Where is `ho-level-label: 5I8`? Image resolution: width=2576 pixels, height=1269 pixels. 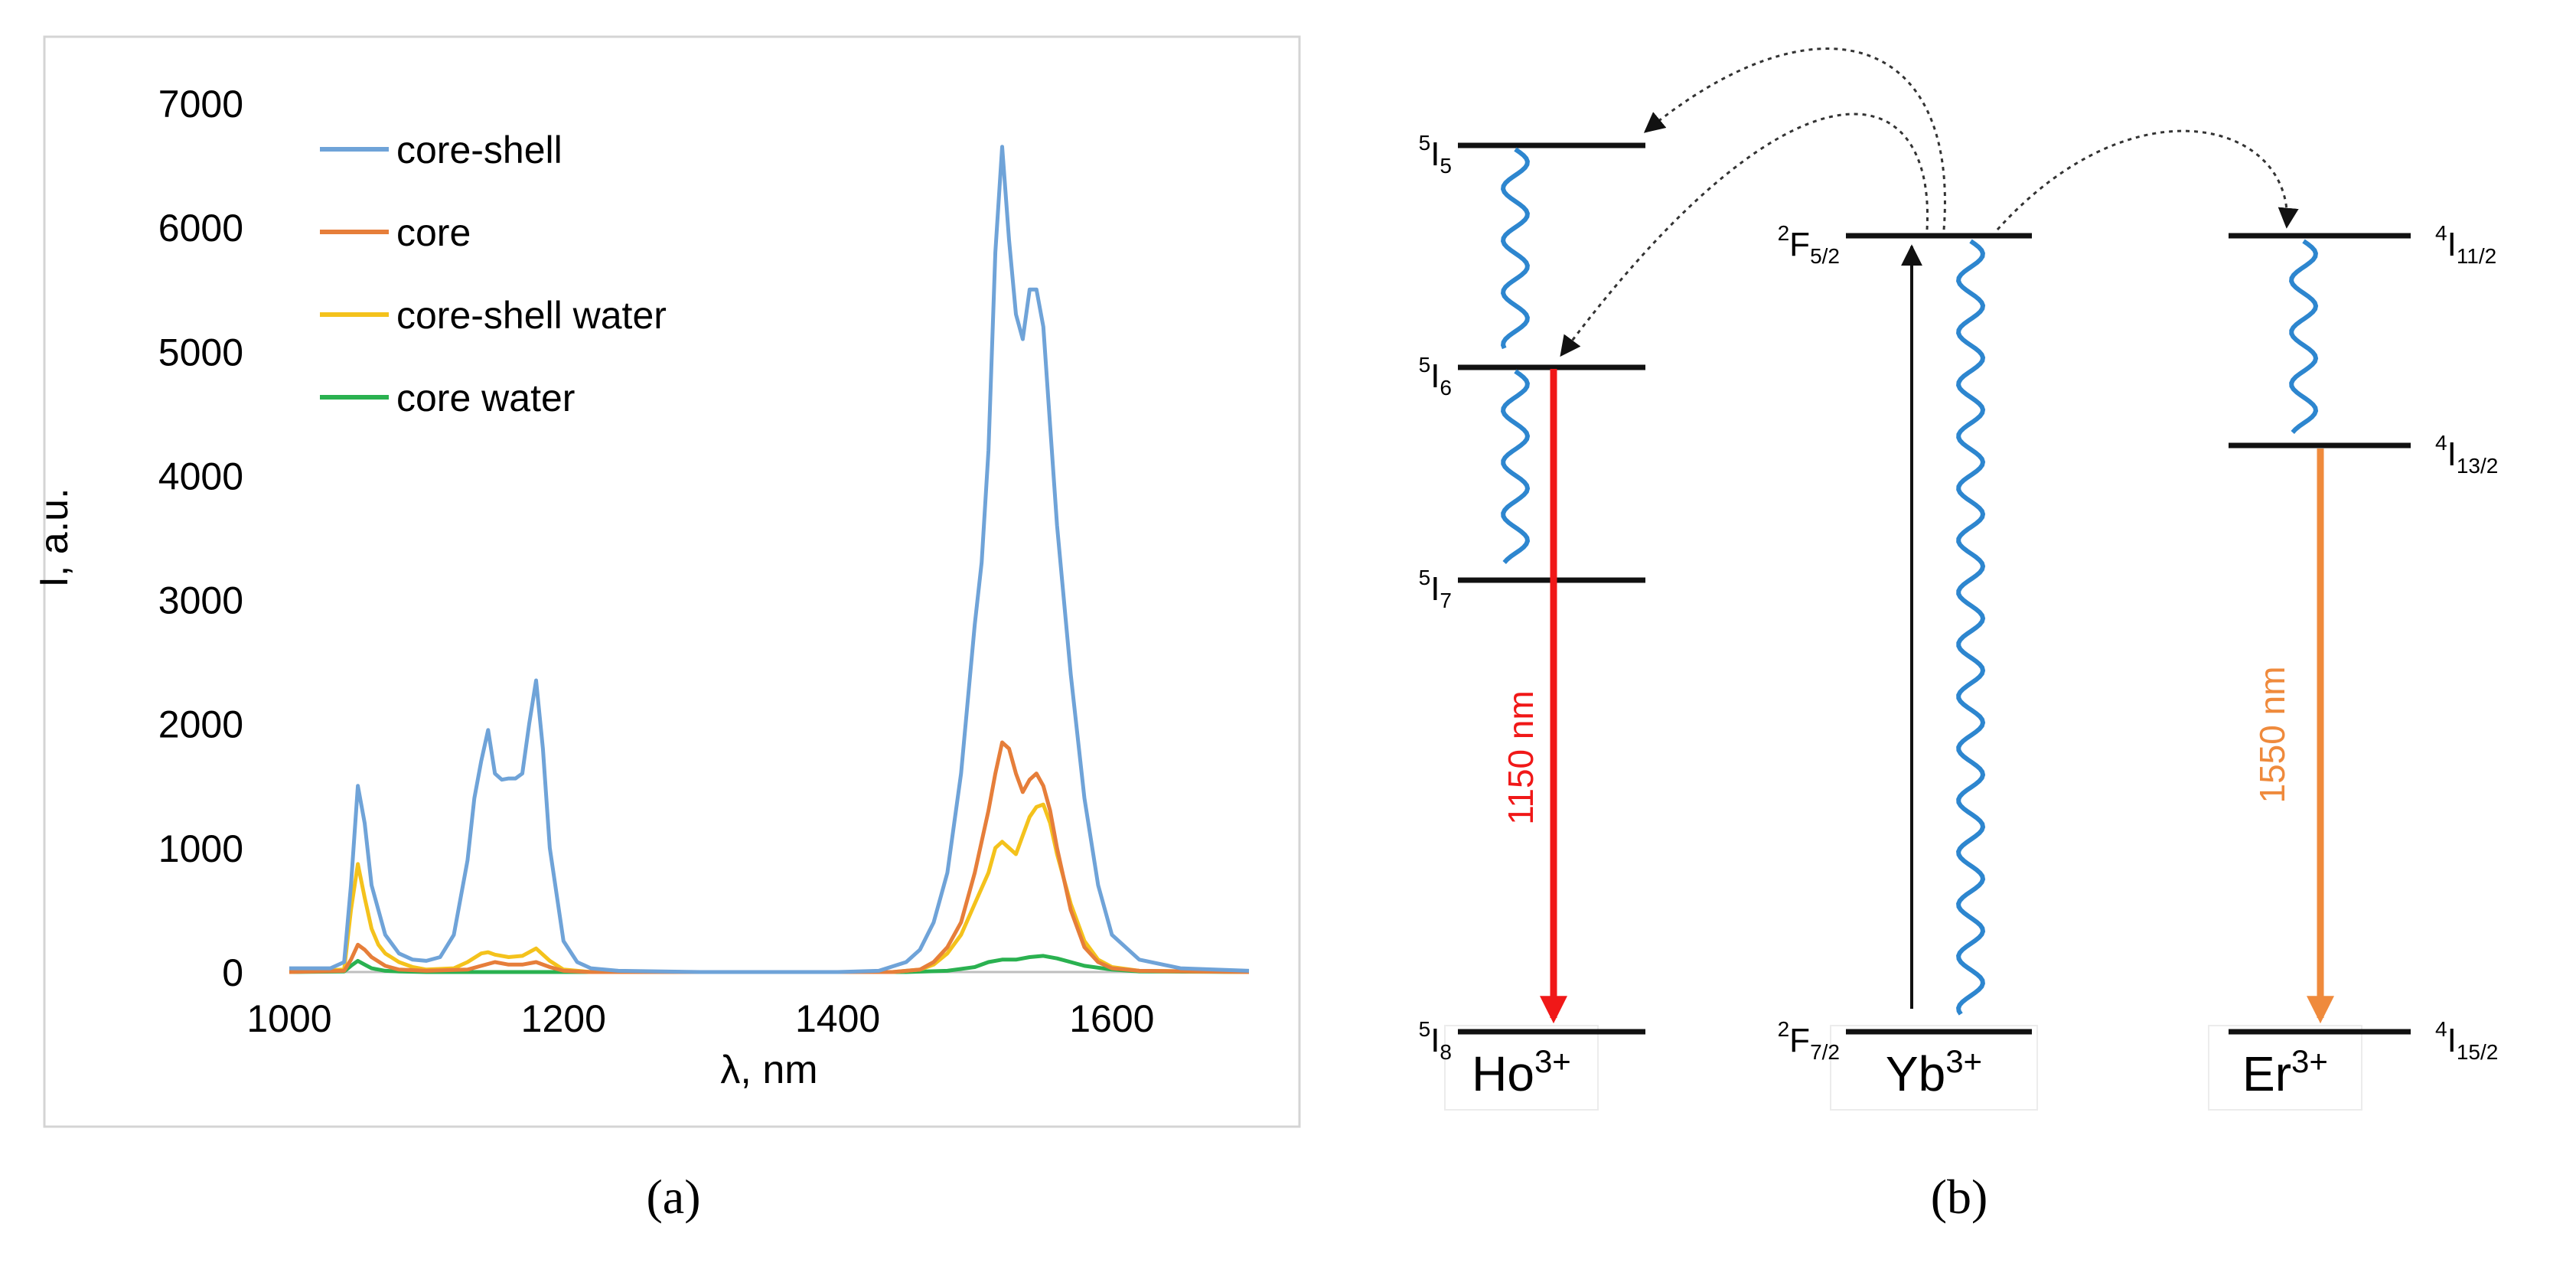 ho-level-label: 5I8 is located at coordinates (1435, 1040).